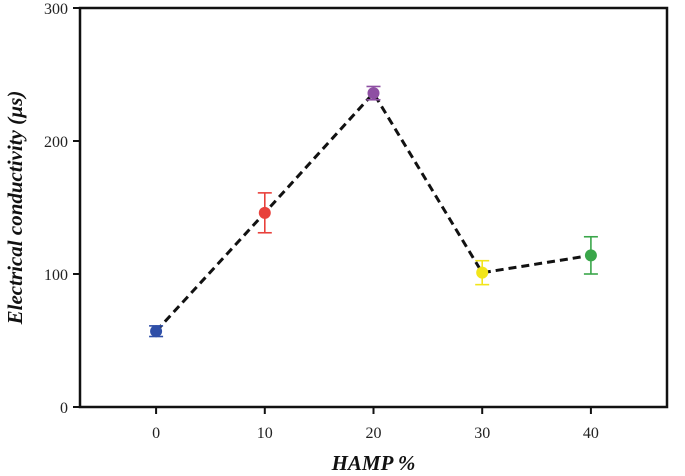 The image size is (685, 476). What do you see at coordinates (56, 275) in the screenshot?
I see `y-tick-label: 100` at bounding box center [56, 275].